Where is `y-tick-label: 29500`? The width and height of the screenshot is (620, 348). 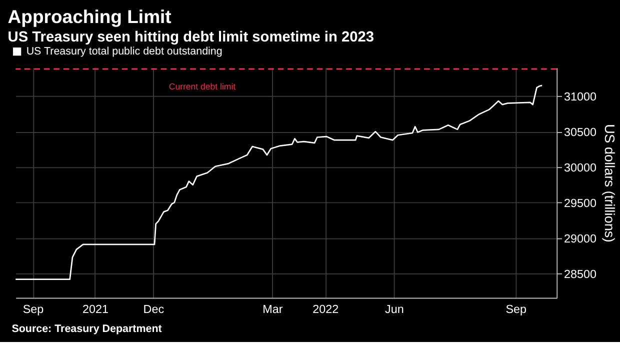 y-tick-label: 29500 is located at coordinates (580, 203).